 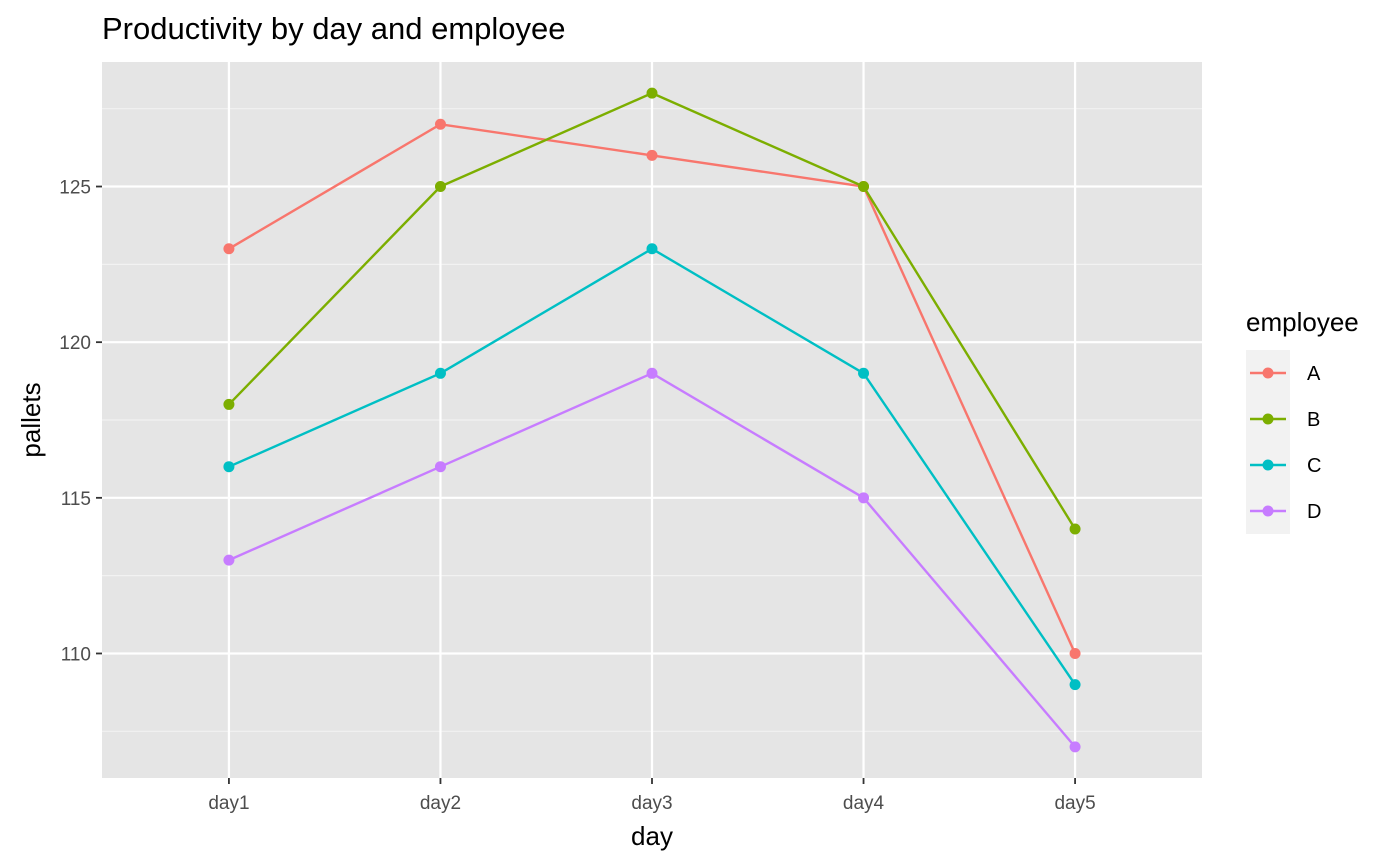 What do you see at coordinates (1302, 322) in the screenshot?
I see `legend-title: employee` at bounding box center [1302, 322].